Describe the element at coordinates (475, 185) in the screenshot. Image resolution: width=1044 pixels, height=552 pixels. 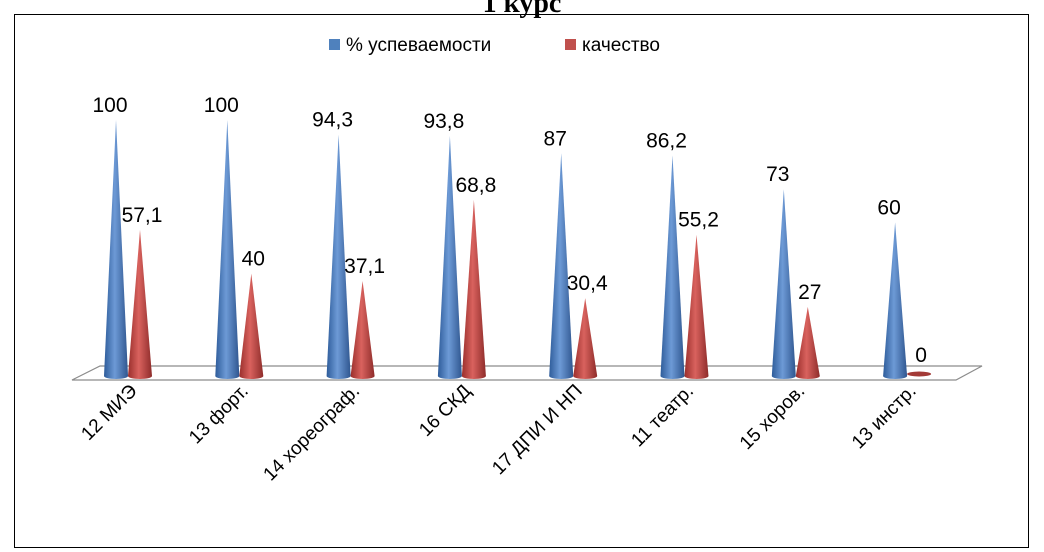
I see `quality-value-label-4: 68,8` at that location.